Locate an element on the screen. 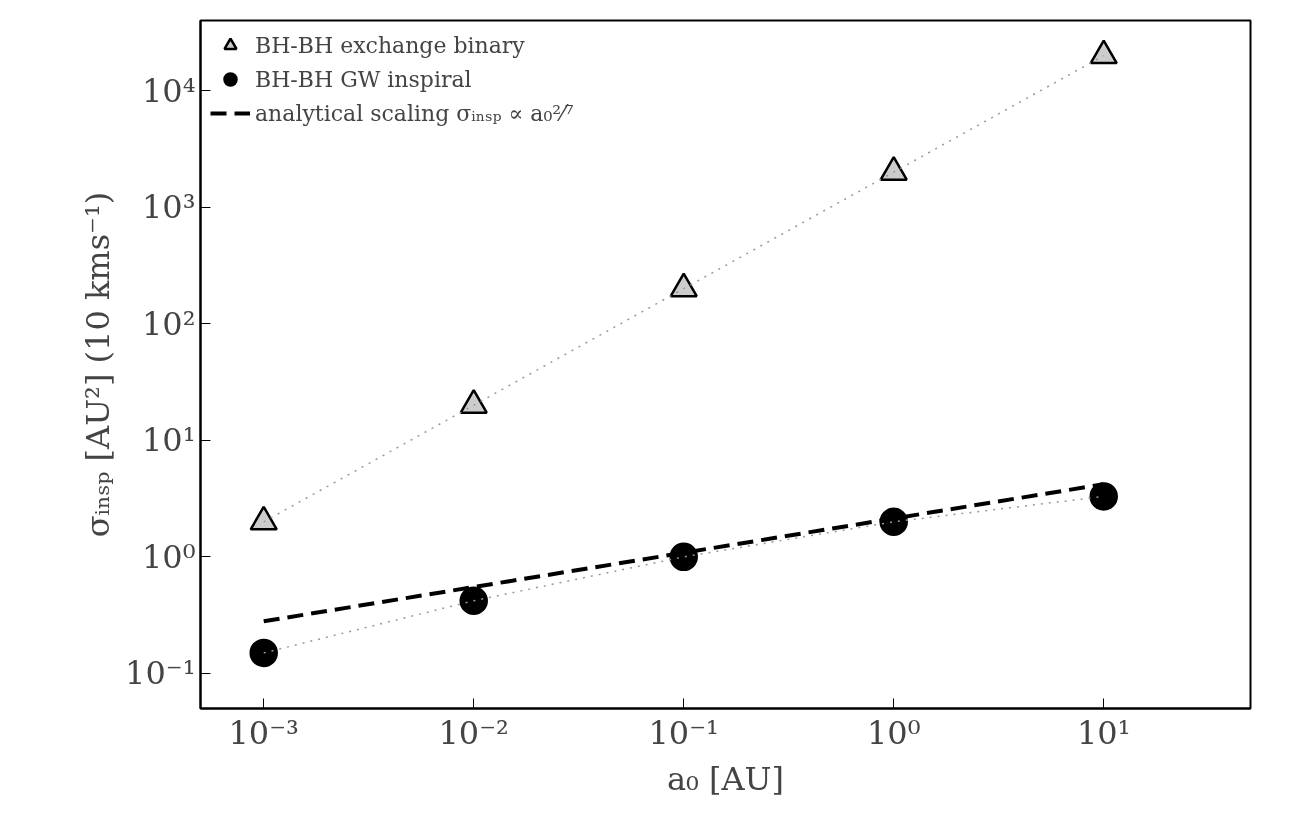 This screenshot has width=1289, height=815. x-tick-label: 10⁻³ is located at coordinates (263, 732).